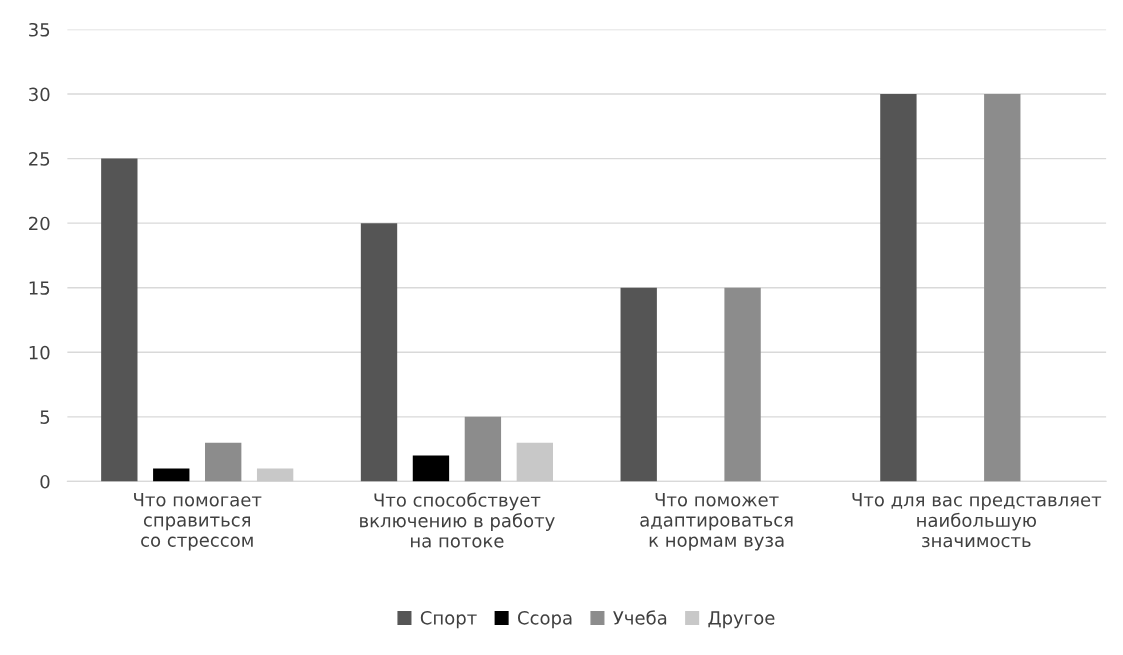 The width and height of the screenshot is (1123, 655). I want to click on x-tick-label: Что помогает справиться со стрессом, so click(198, 522).